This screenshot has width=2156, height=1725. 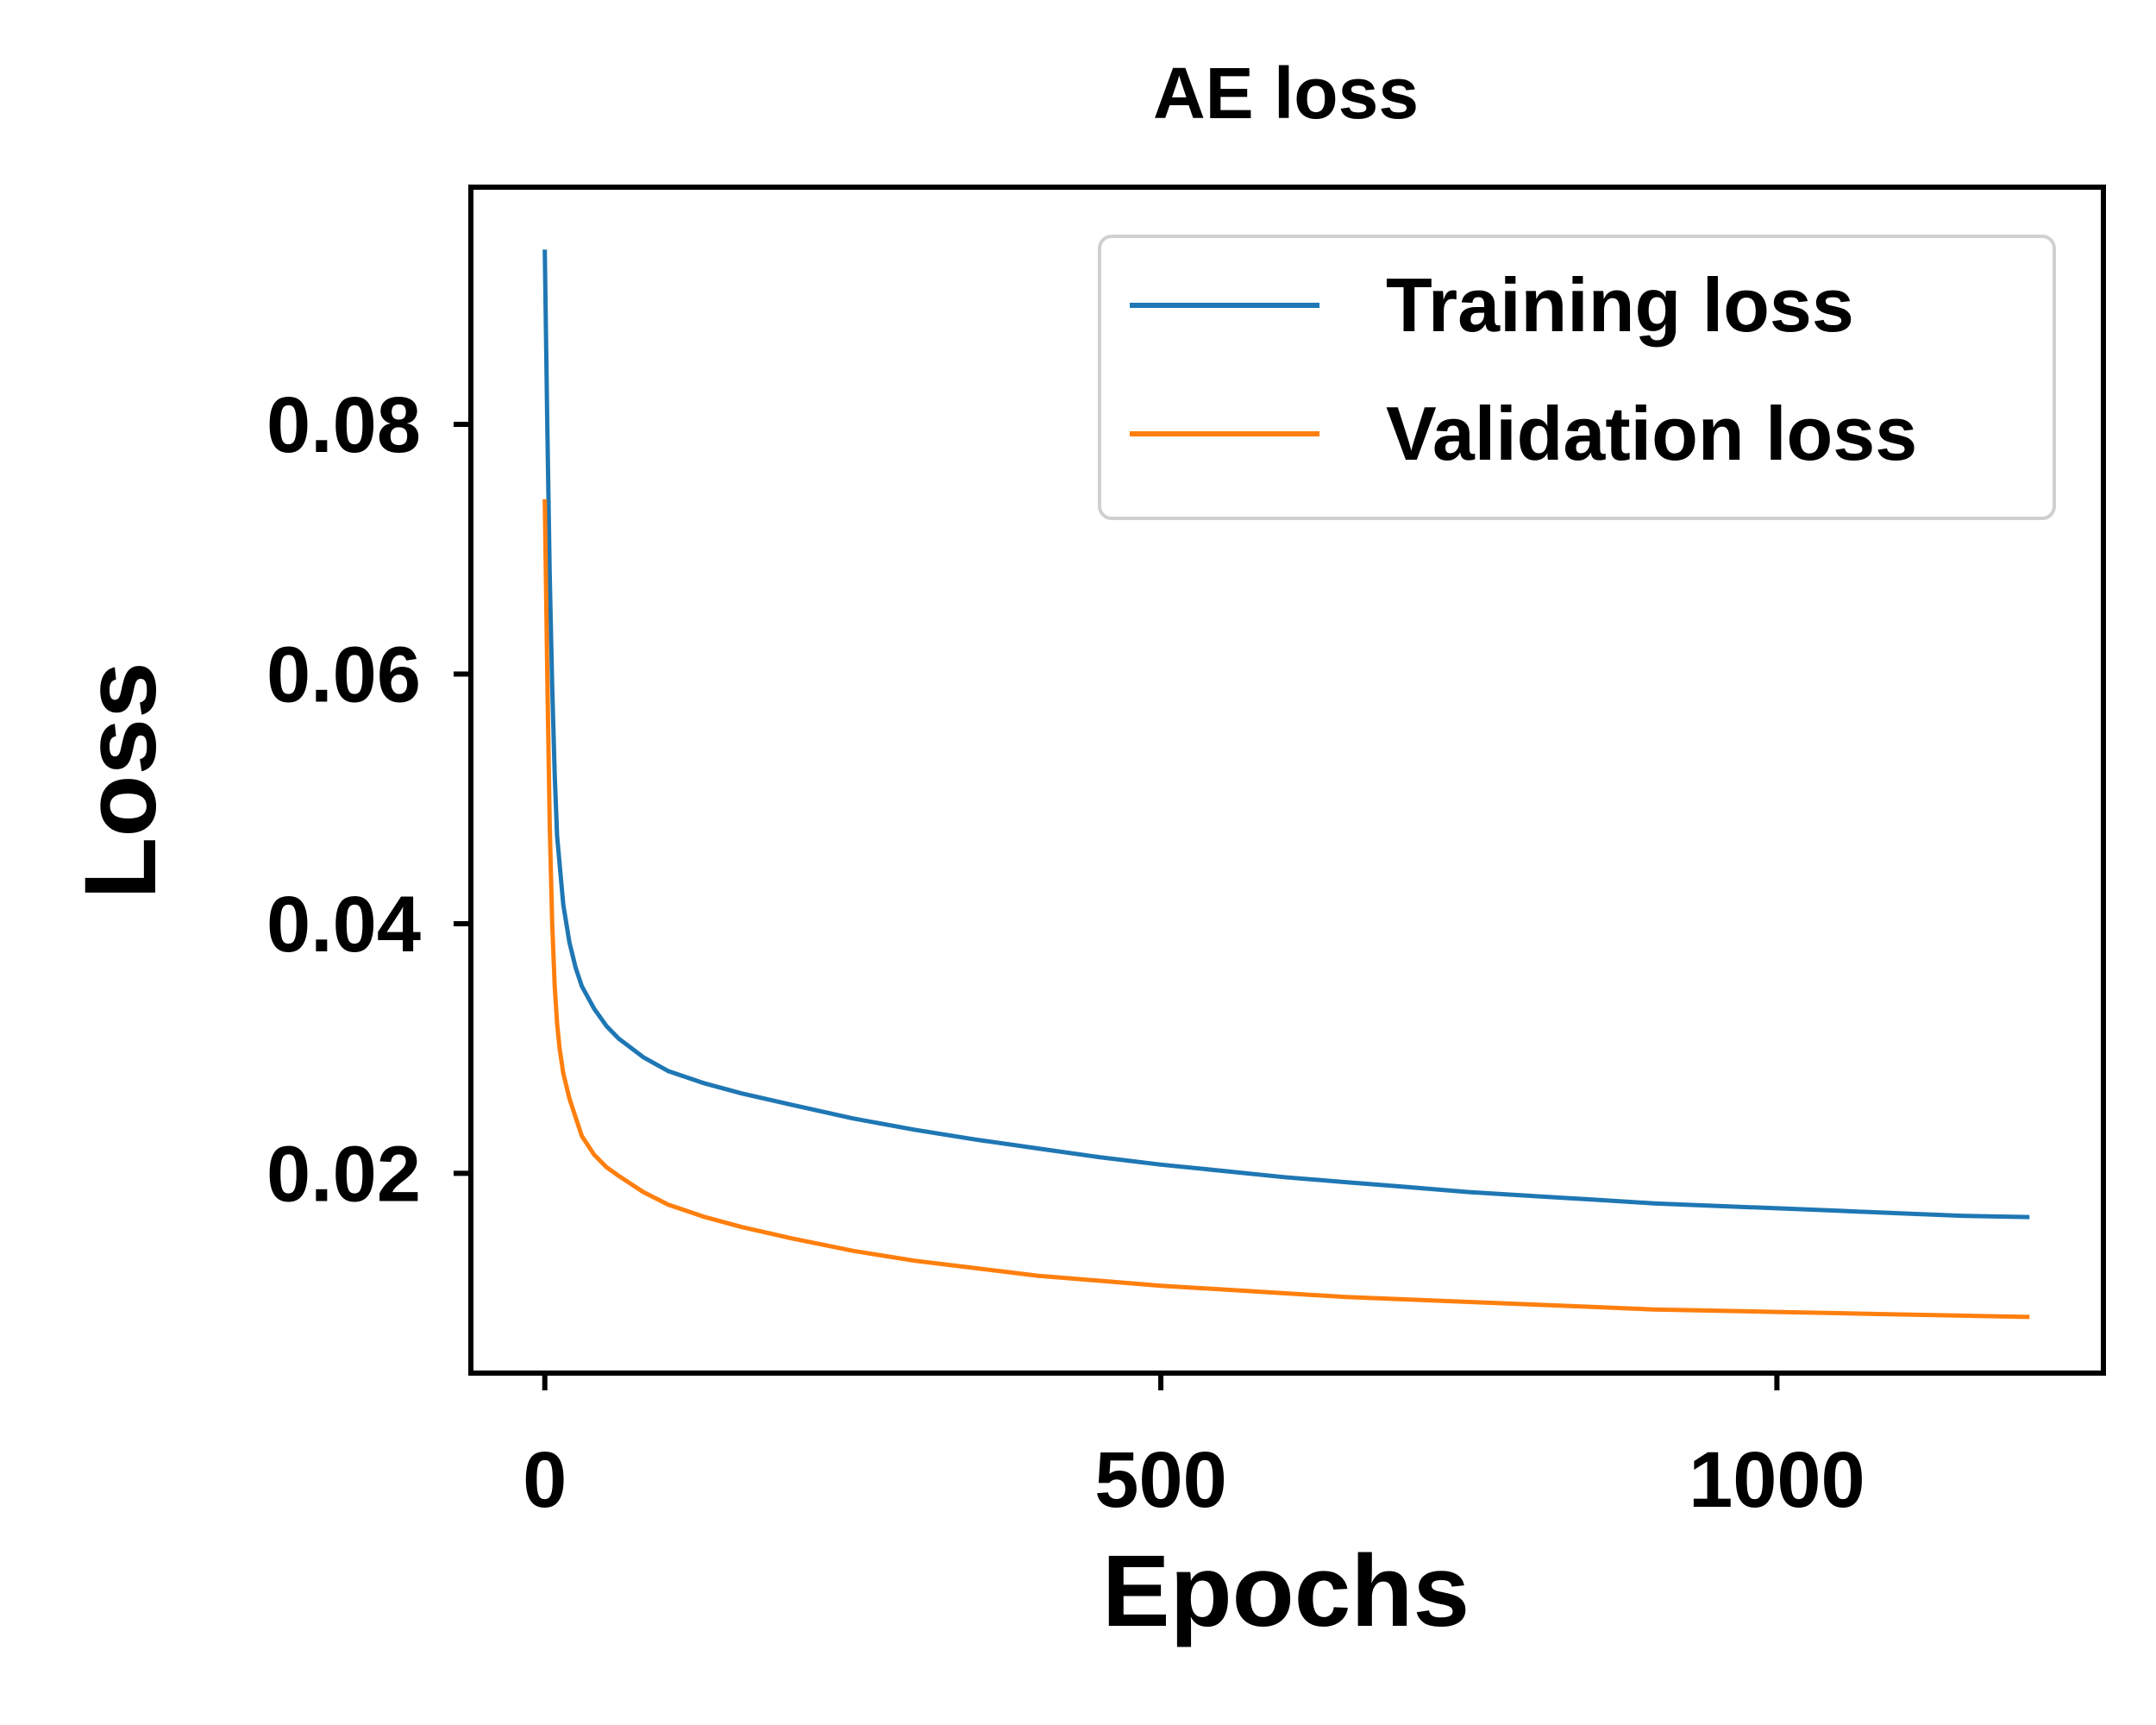 I want to click on legend-box, so click(x=1577, y=378).